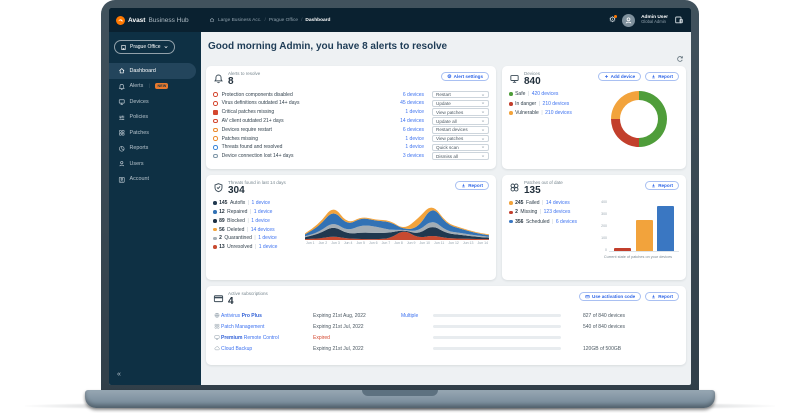 The height and width of the screenshot is (413, 800). Describe the element at coordinates (411, 243) in the screenshot. I see `x-tick-label: Jun 9` at that location.